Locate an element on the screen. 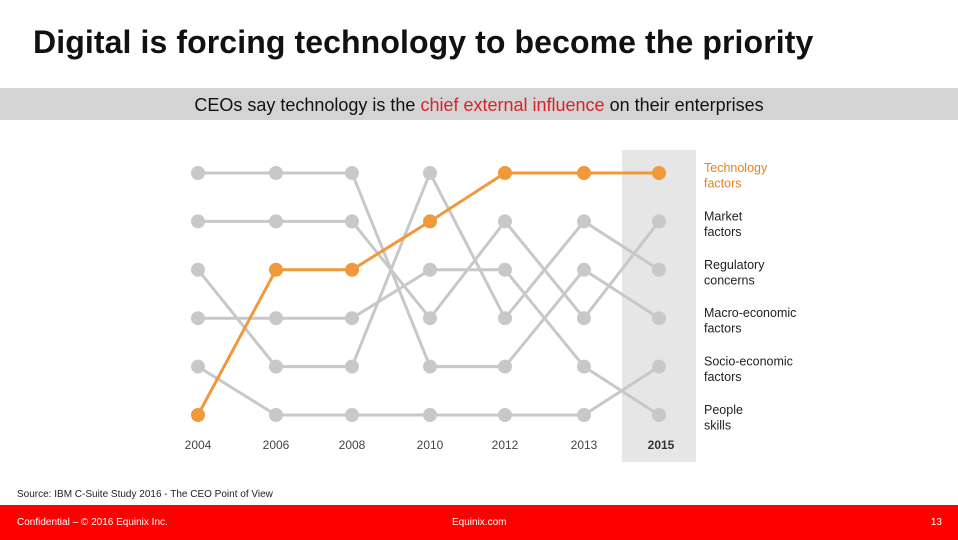  data-point-market-factors-2013 is located at coordinates (584, 318).